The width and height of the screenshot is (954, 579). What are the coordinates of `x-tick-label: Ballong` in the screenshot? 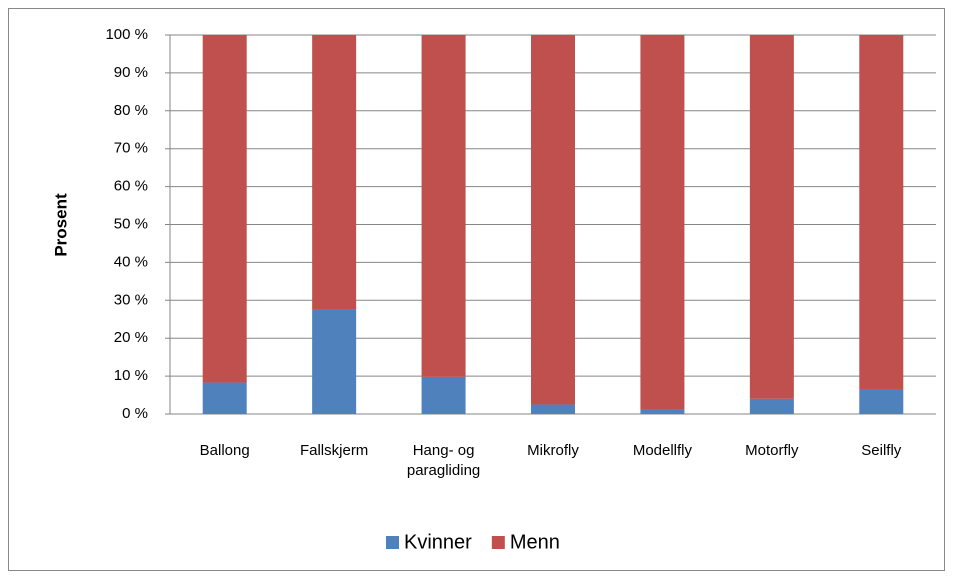 It's located at (224, 450).